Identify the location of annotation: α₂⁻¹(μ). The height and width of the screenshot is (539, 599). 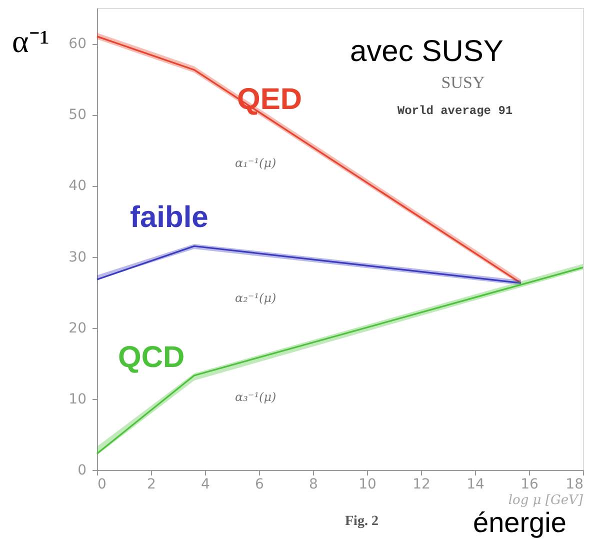
(256, 298).